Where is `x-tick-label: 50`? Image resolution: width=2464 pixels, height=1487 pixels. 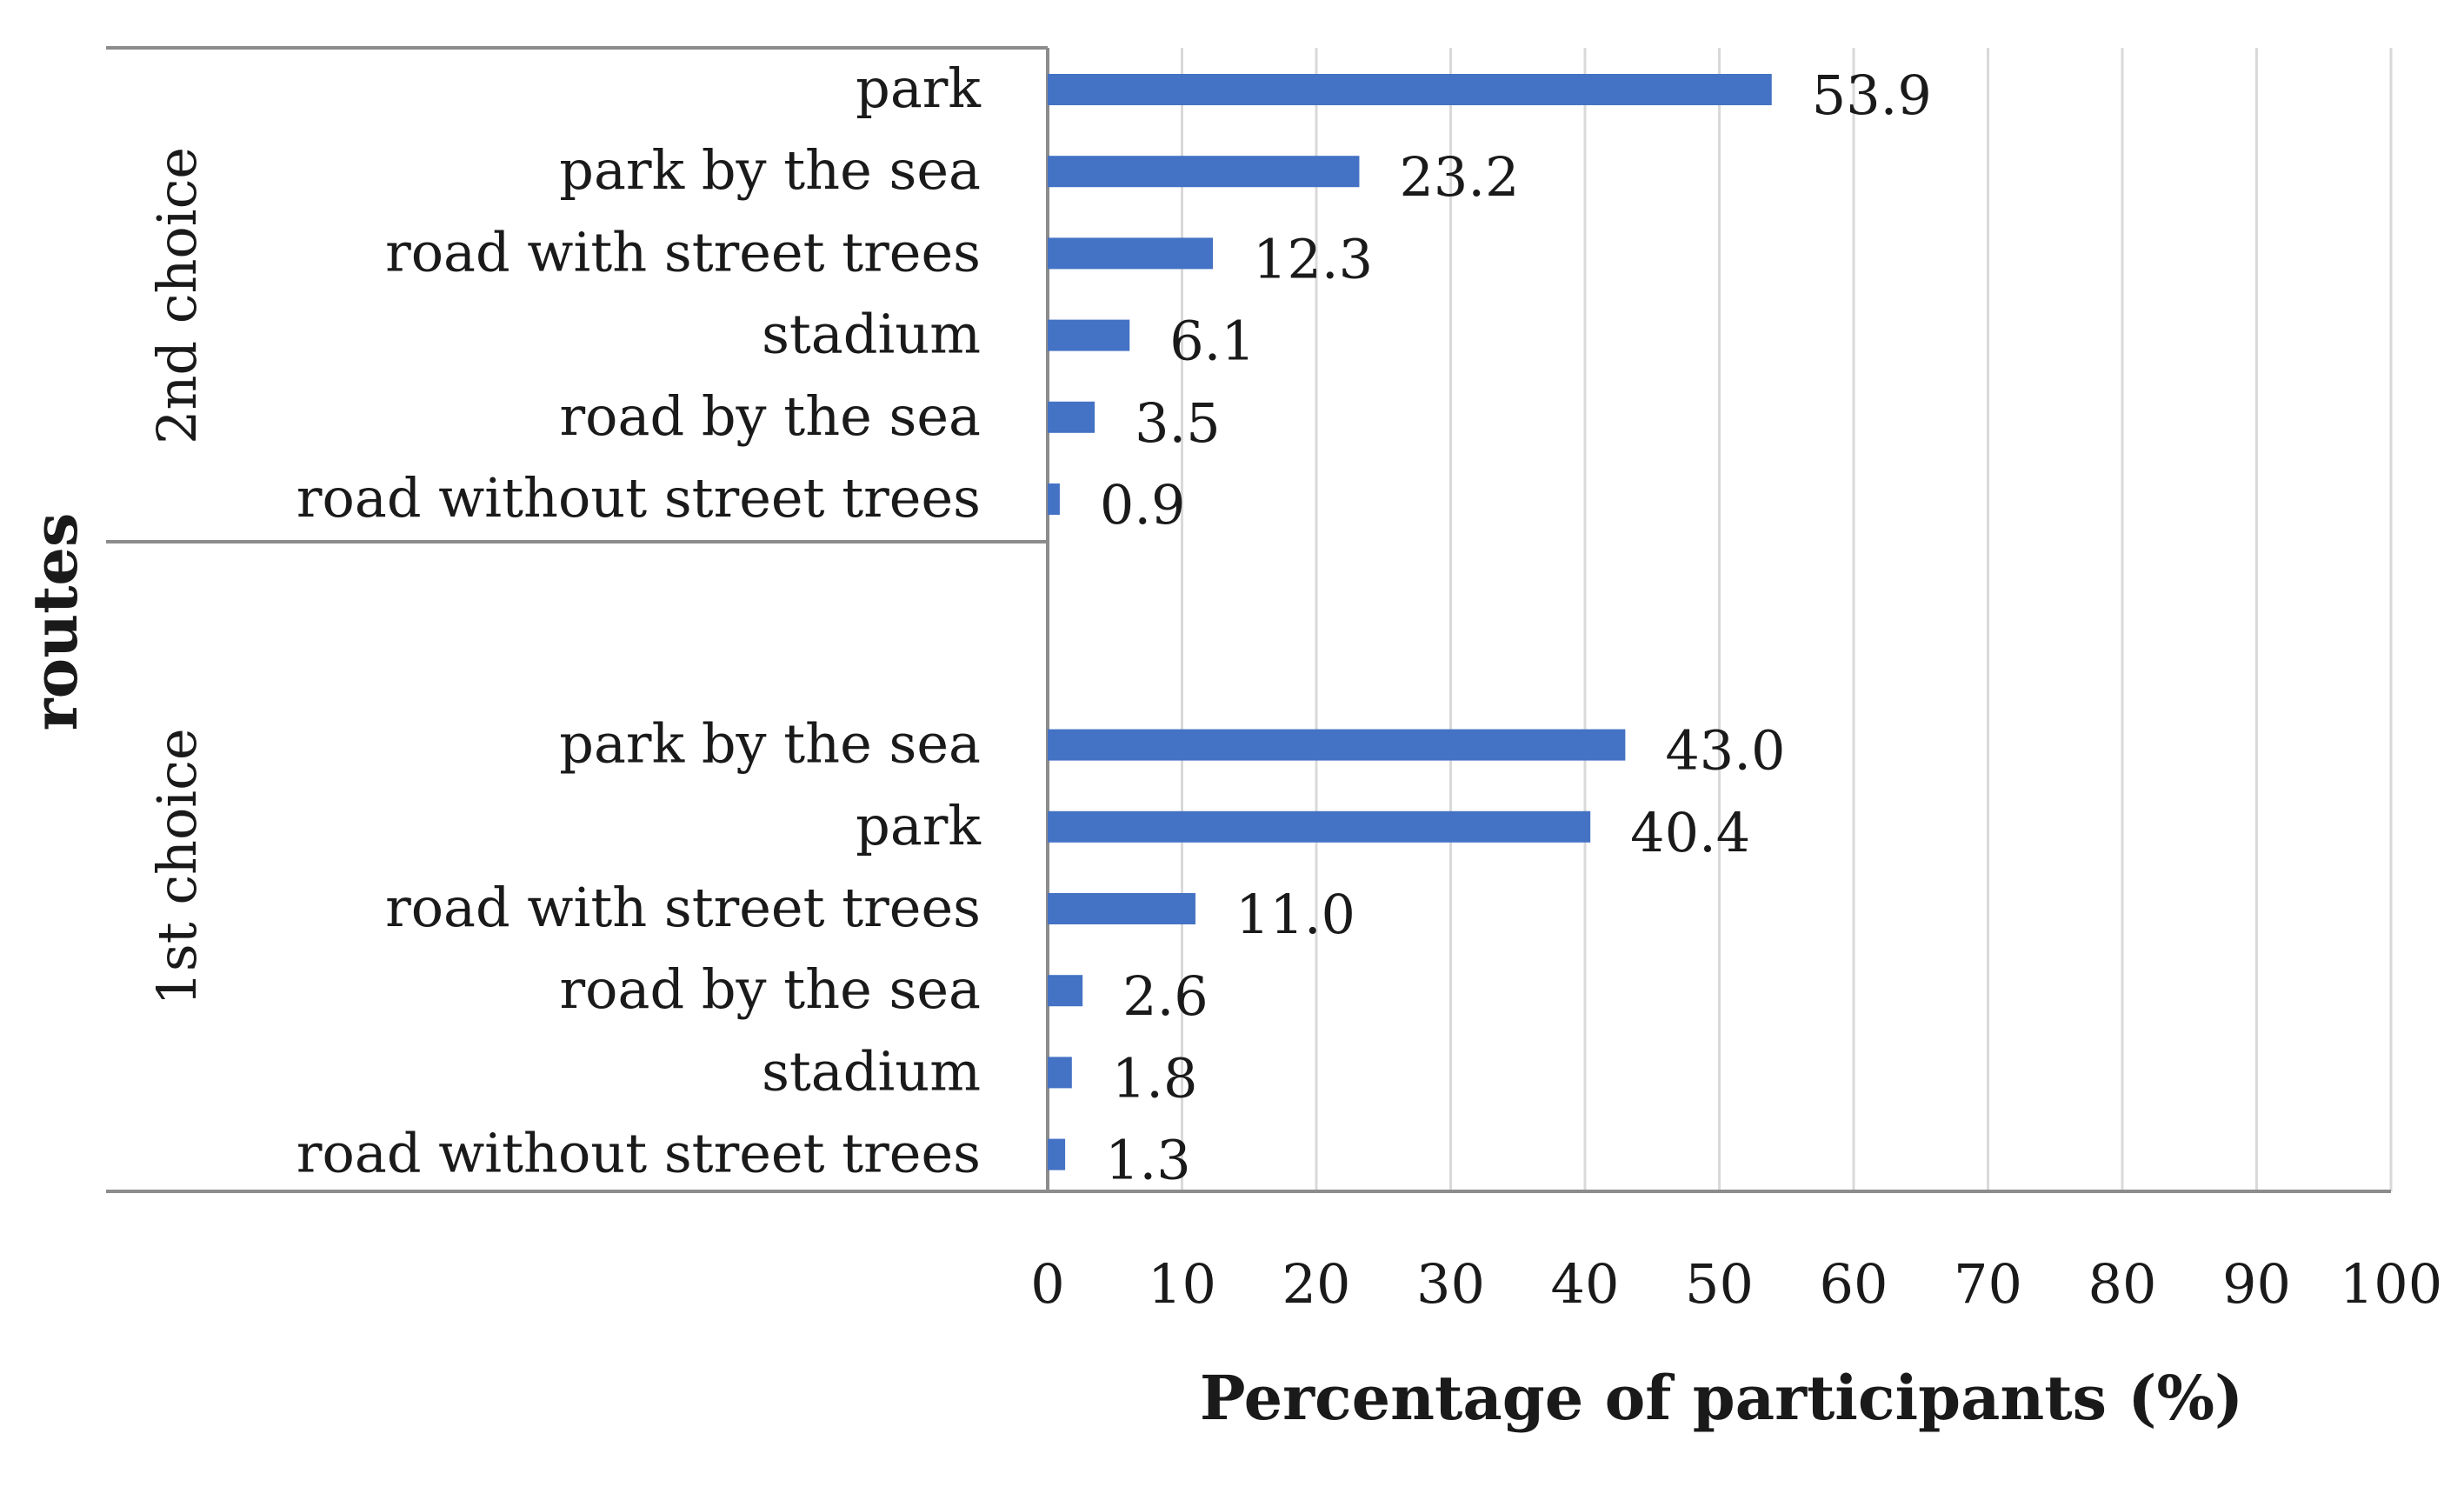 x-tick-label: 50 is located at coordinates (1719, 1284).